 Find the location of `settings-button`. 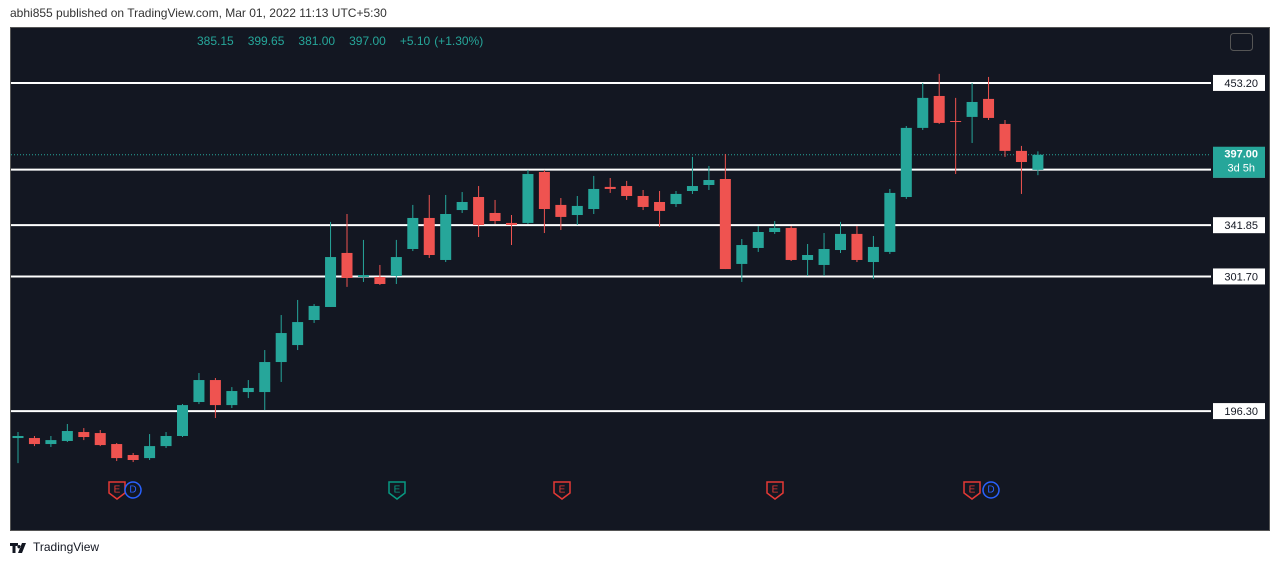

settings-button is located at coordinates (1241, 42).